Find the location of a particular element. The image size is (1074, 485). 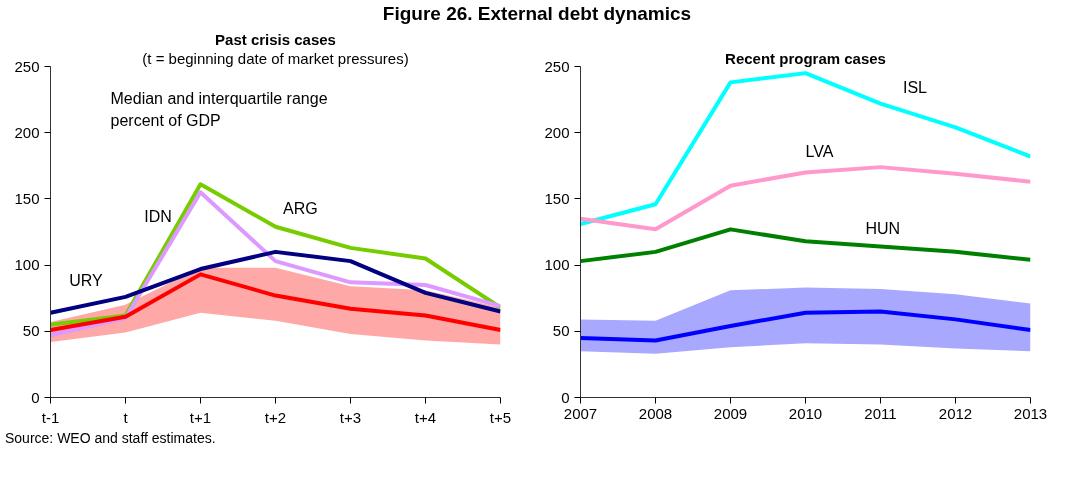

chart-subtitle: (t = beginning date of market pressures) is located at coordinates (275, 58).